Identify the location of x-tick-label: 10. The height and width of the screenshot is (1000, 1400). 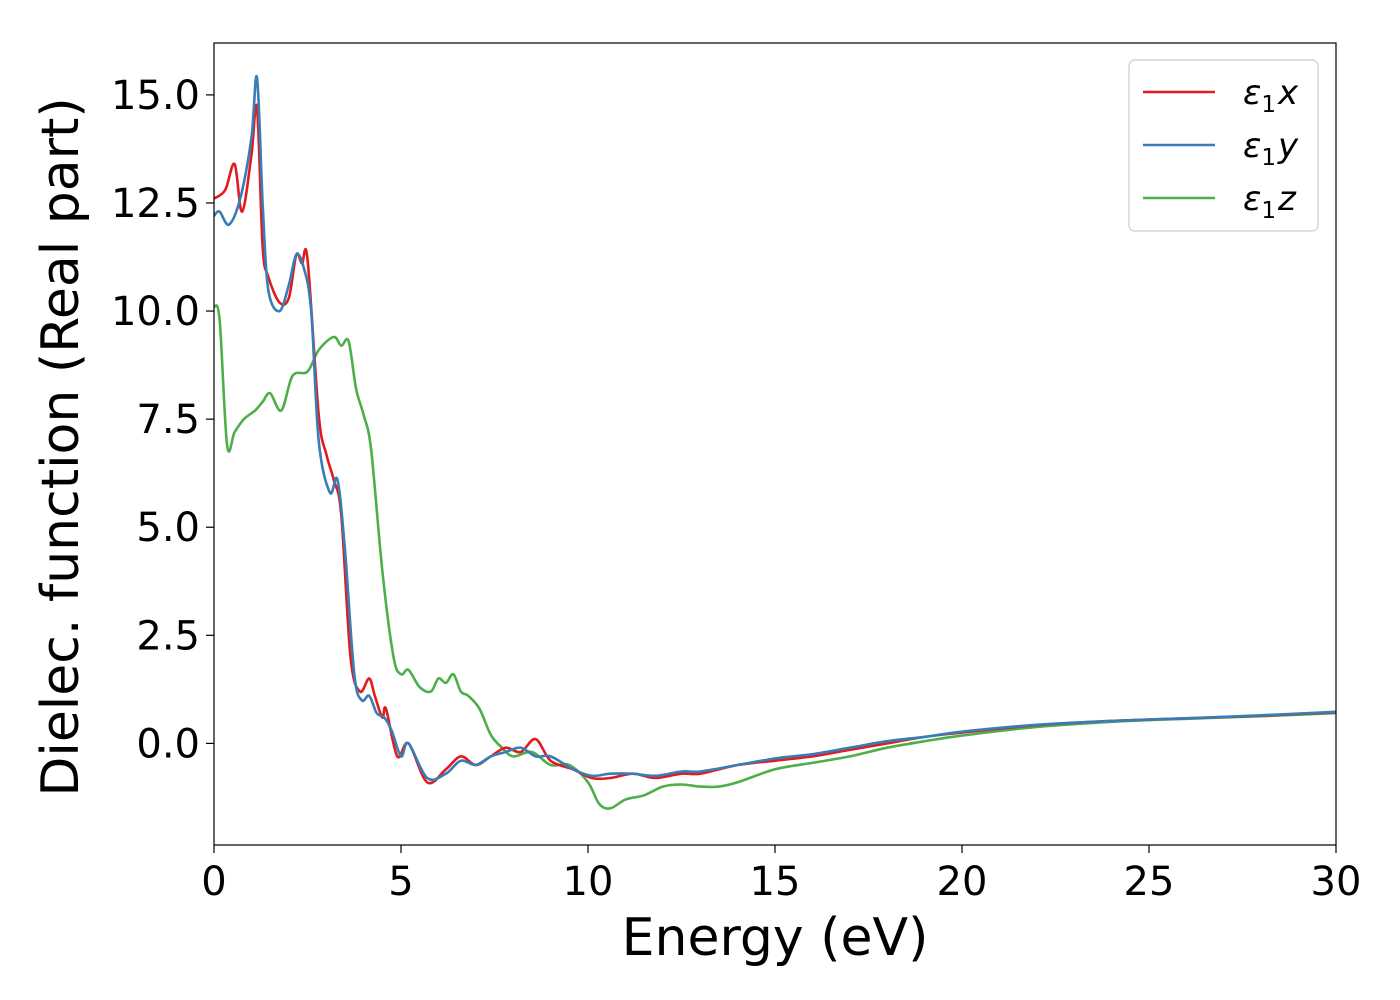
(588, 882).